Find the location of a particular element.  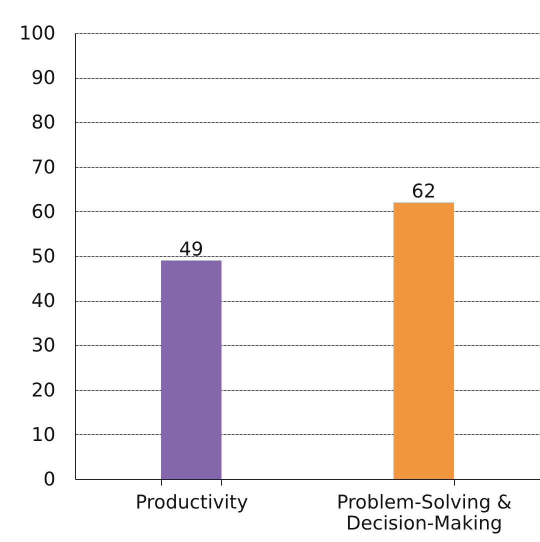

y-tick-label: 90 is located at coordinates (43, 78).